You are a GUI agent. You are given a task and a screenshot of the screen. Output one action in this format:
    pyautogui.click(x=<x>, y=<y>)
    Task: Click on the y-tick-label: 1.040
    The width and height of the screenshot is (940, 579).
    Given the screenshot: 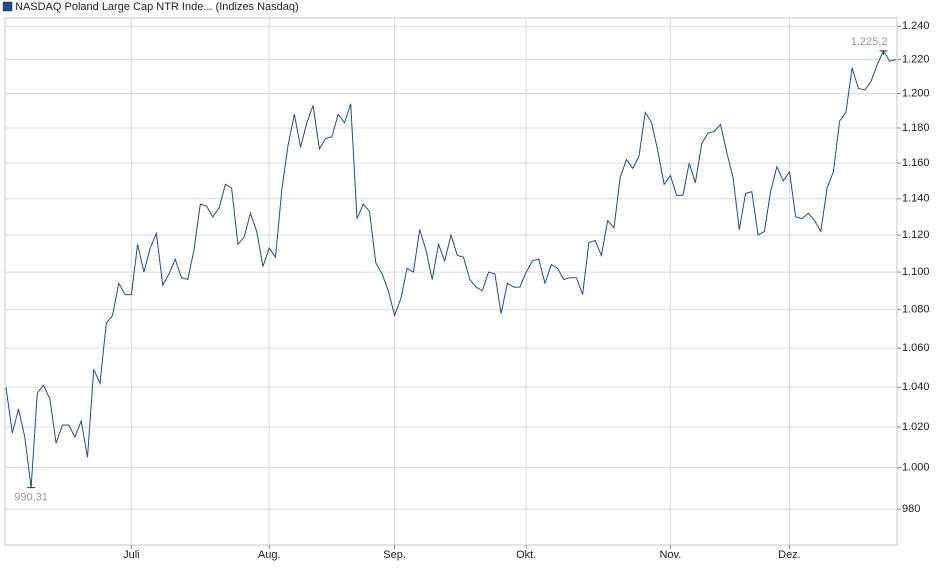 What is the action you would take?
    pyautogui.click(x=916, y=387)
    